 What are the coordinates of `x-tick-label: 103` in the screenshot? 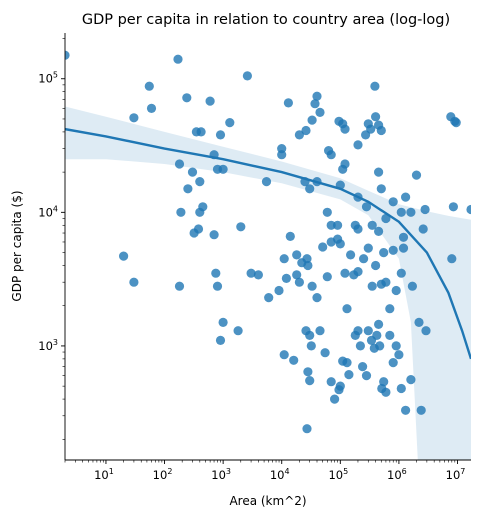 It's located at (221, 474).